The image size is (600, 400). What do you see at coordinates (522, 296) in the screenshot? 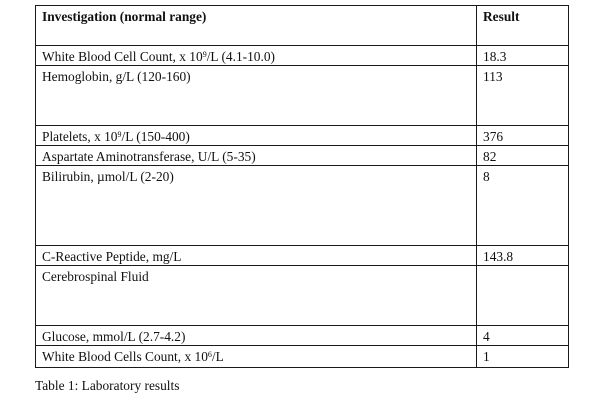
I see `result-cell` at bounding box center [522, 296].